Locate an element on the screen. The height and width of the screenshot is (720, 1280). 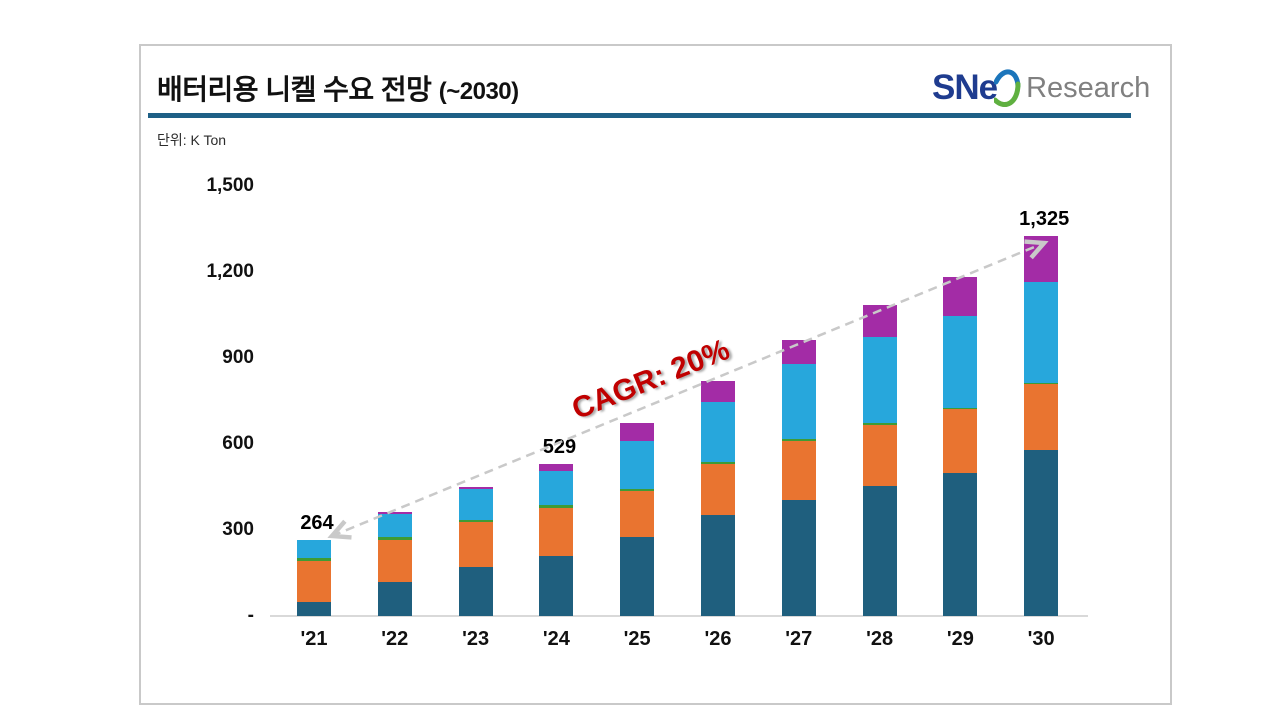
x-axis-label-21: '21 is located at coordinates (314, 639).